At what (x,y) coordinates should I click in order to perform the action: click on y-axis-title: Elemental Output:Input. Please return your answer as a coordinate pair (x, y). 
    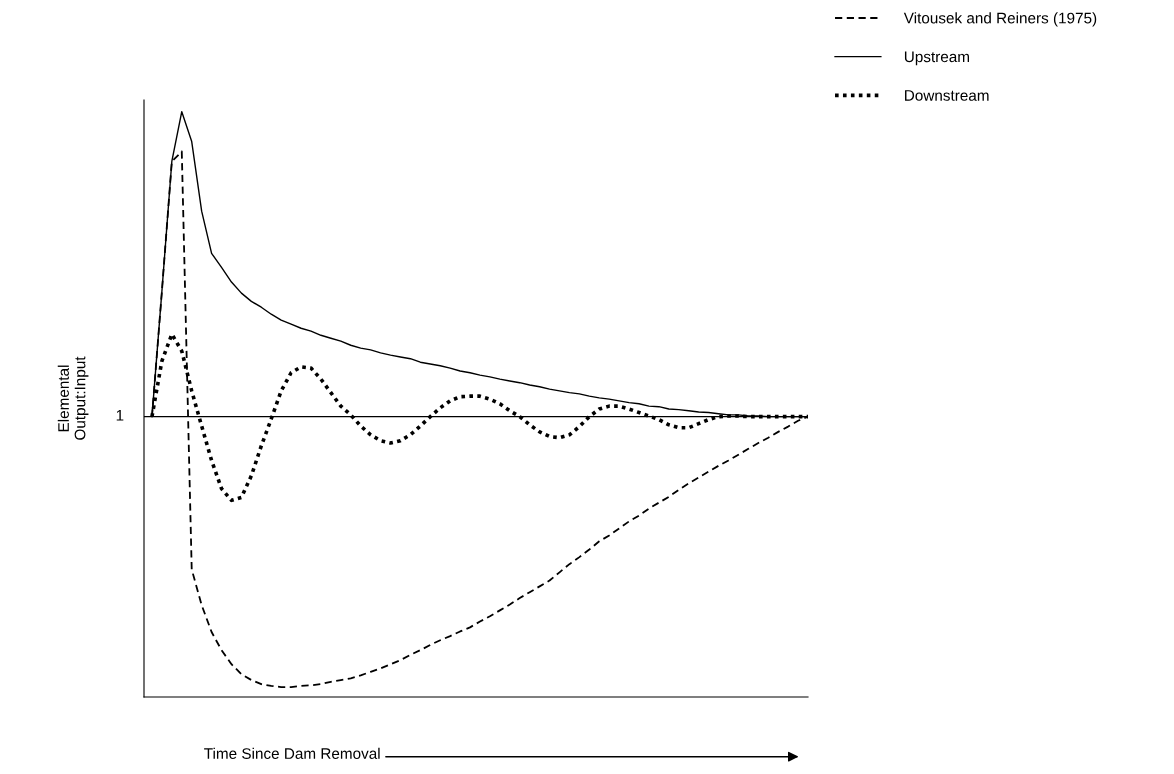
    Looking at the image, I should click on (73, 398).